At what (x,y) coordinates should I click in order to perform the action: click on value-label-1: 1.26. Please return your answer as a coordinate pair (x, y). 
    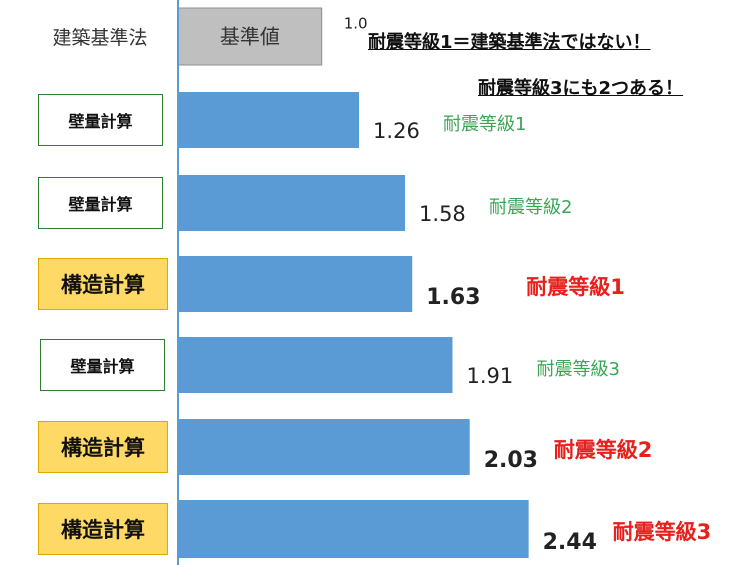
    Looking at the image, I should click on (396, 131).